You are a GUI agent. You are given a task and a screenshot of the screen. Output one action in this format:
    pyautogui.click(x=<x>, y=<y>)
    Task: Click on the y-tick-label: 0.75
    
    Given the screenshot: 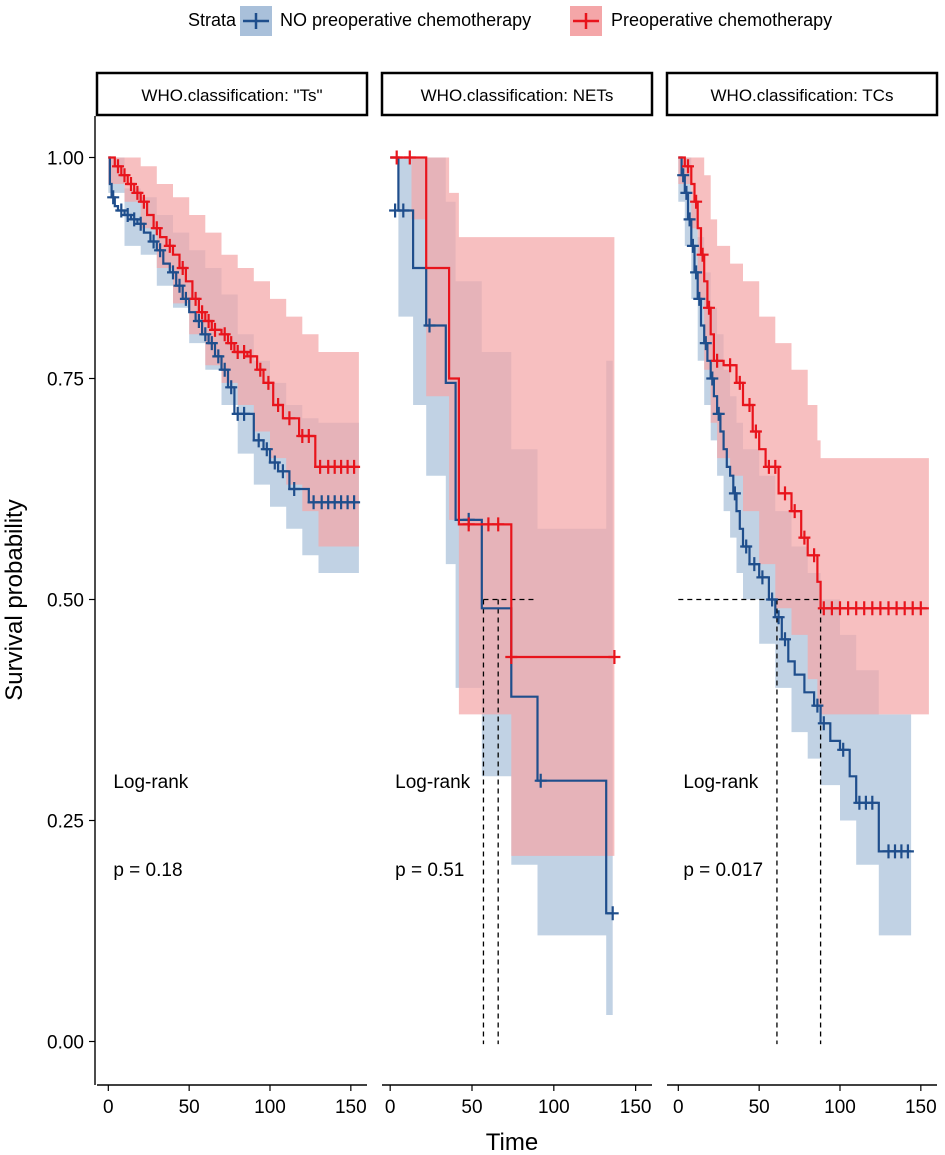 What is the action you would take?
    pyautogui.click(x=65, y=380)
    